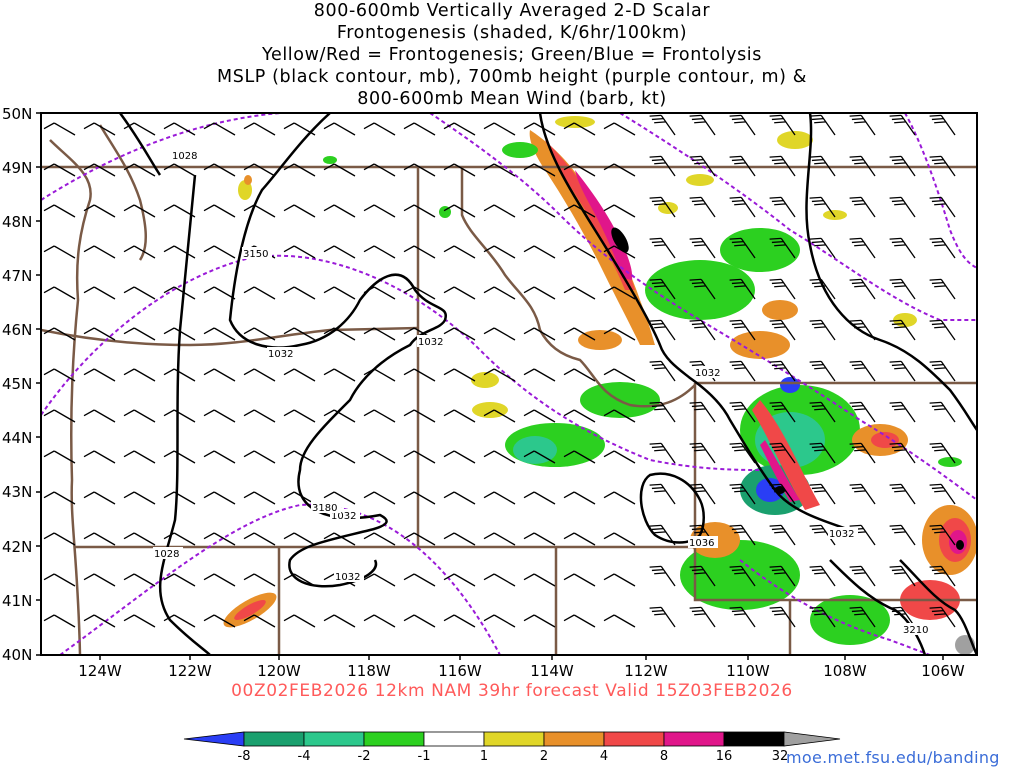 This screenshot has height=768, width=1024. Describe the element at coordinates (724, 756) in the screenshot. I see `colorbar-label: 16` at that location.